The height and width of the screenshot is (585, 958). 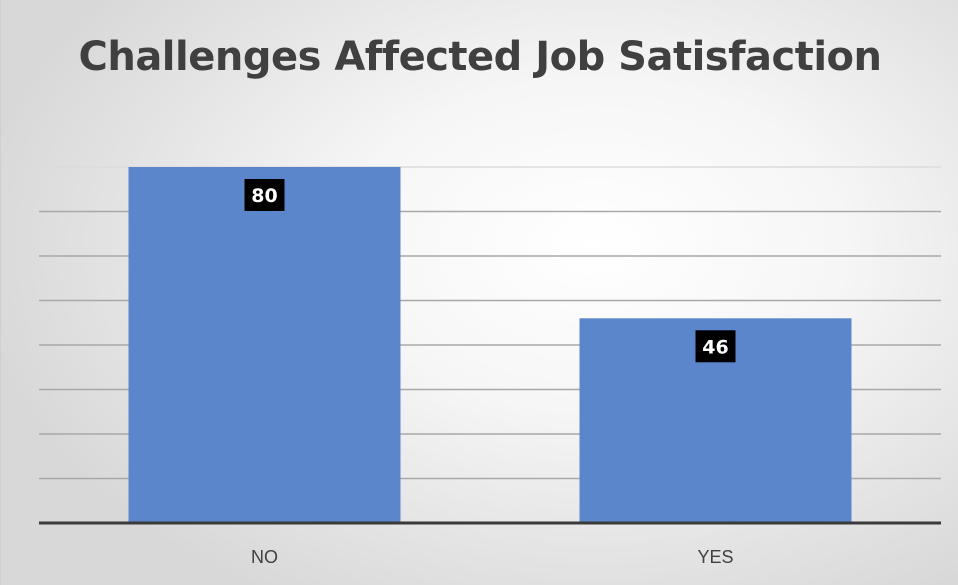 I want to click on data-label: 80, so click(x=264, y=196).